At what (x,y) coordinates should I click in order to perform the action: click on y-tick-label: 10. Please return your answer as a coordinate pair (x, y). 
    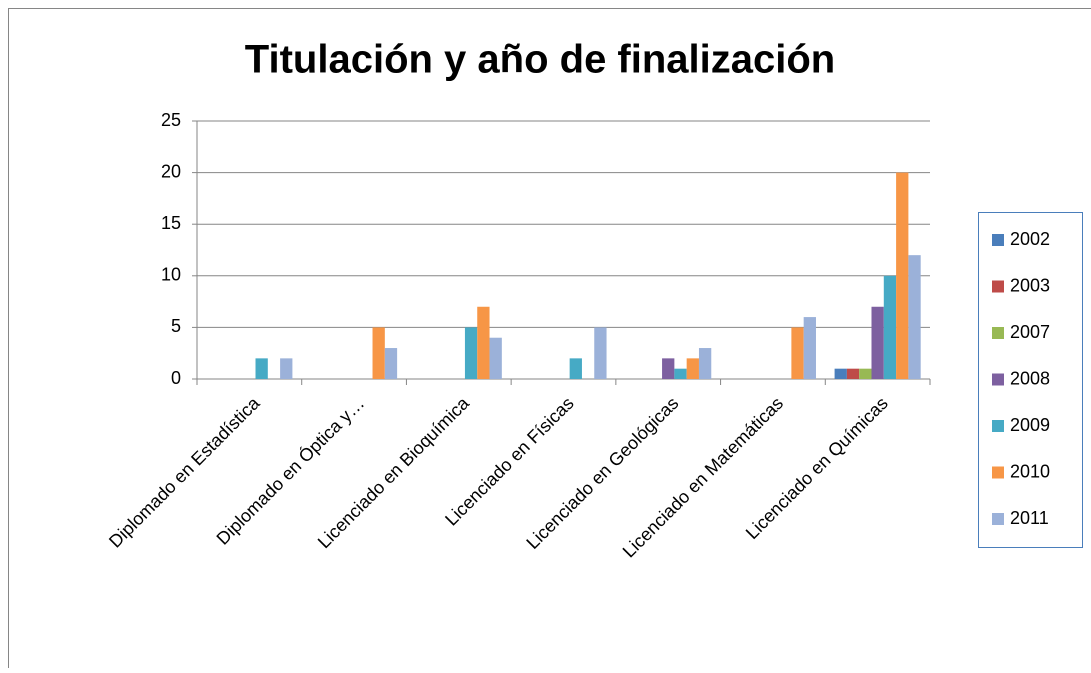
    Looking at the image, I should click on (171, 275).